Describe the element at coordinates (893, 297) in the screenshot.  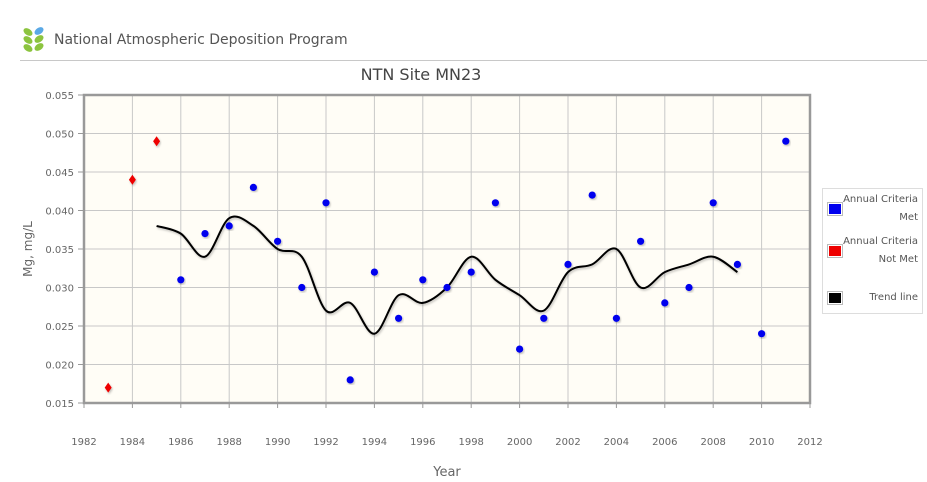
I see `legend-label: Trend line` at that location.